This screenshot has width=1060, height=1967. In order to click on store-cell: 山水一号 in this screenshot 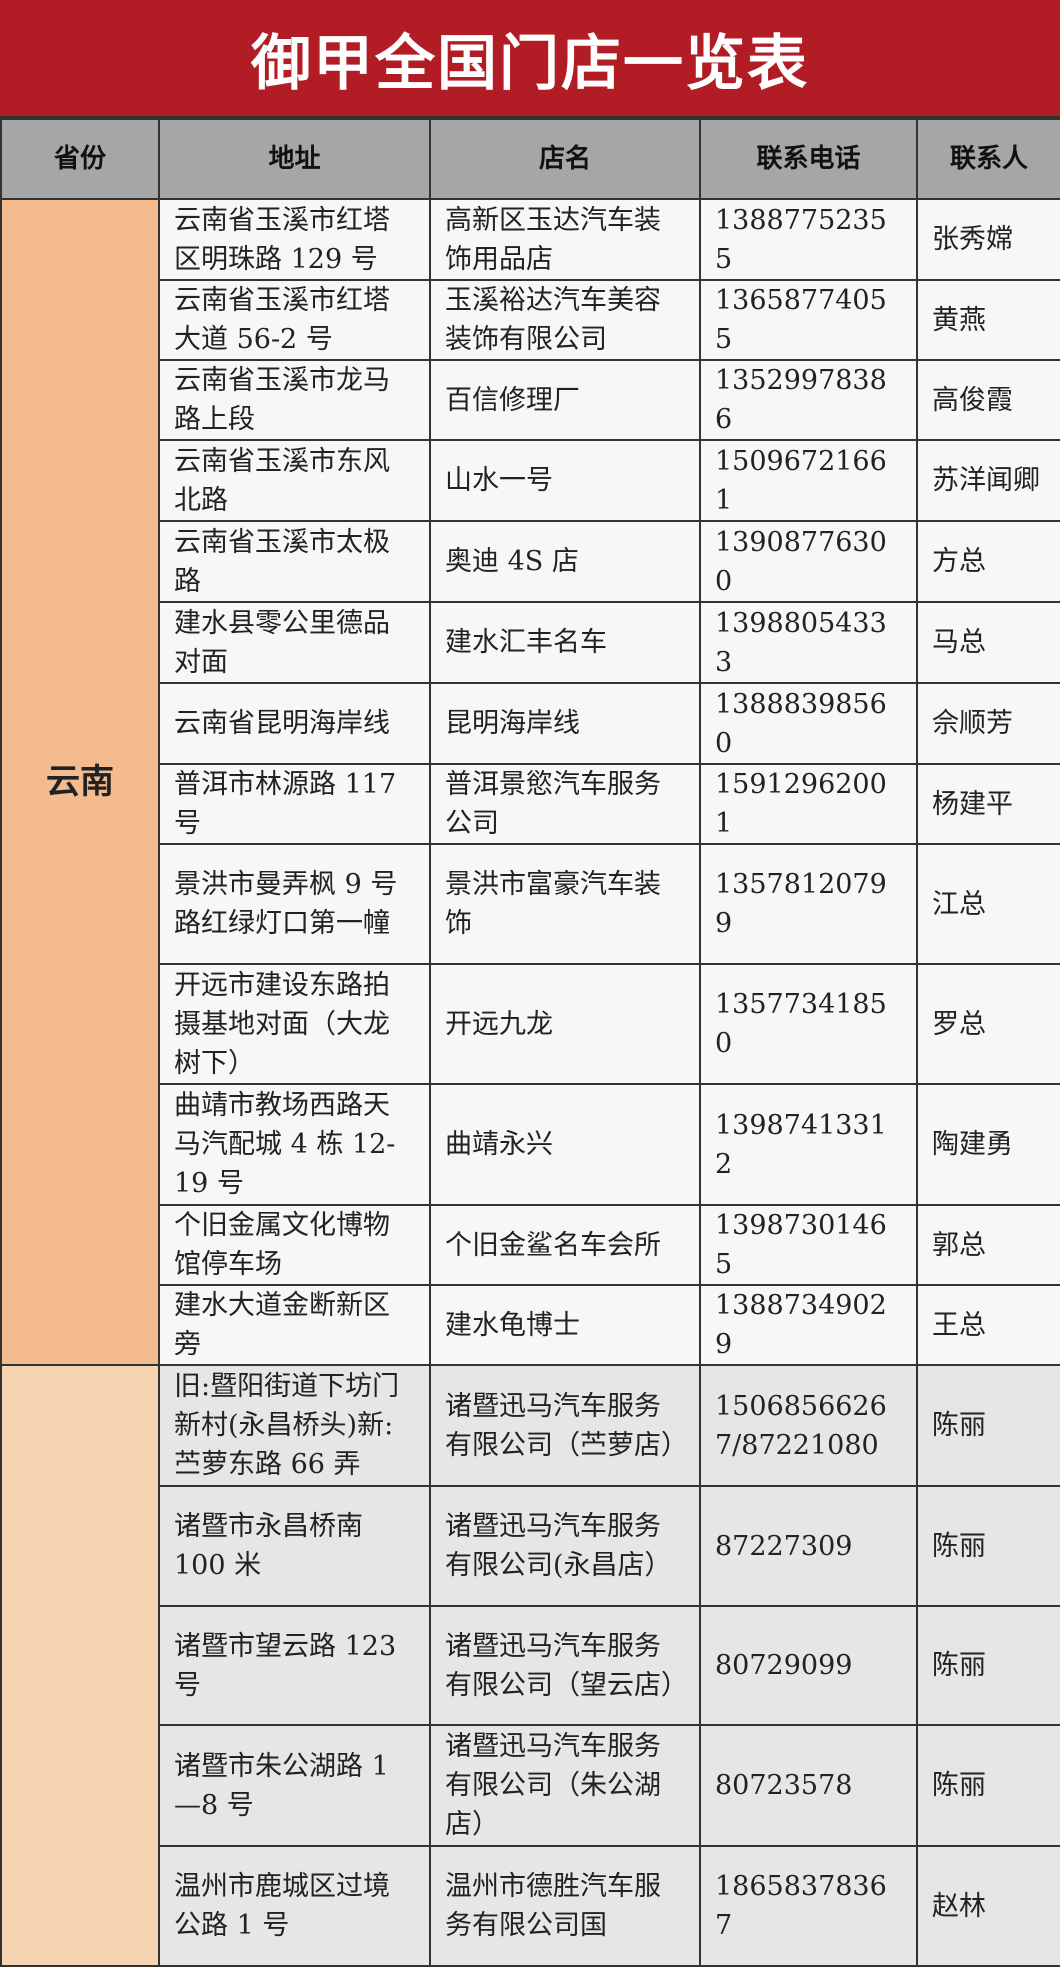, I will do `click(565, 480)`.